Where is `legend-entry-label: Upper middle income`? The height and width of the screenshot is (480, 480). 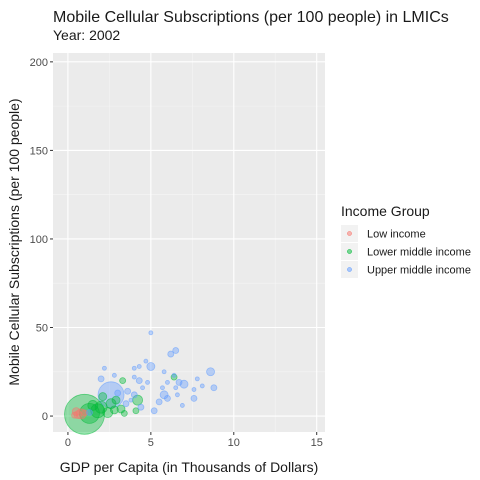
legend-entry-label: Upper middle income is located at coordinates (419, 271).